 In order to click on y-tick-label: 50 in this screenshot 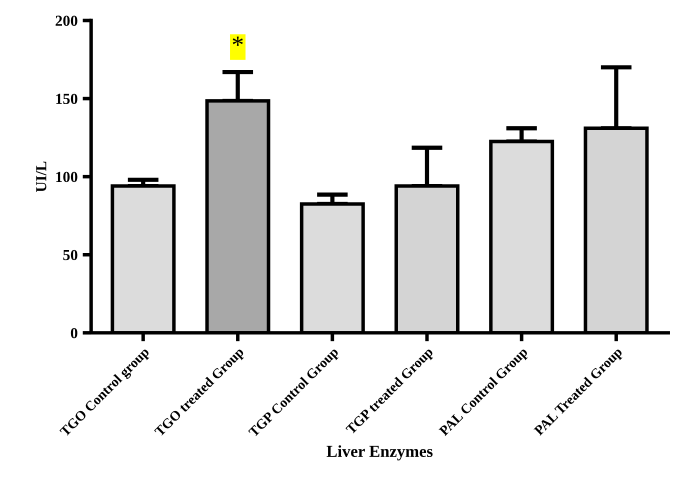, I will do `click(70, 255)`.